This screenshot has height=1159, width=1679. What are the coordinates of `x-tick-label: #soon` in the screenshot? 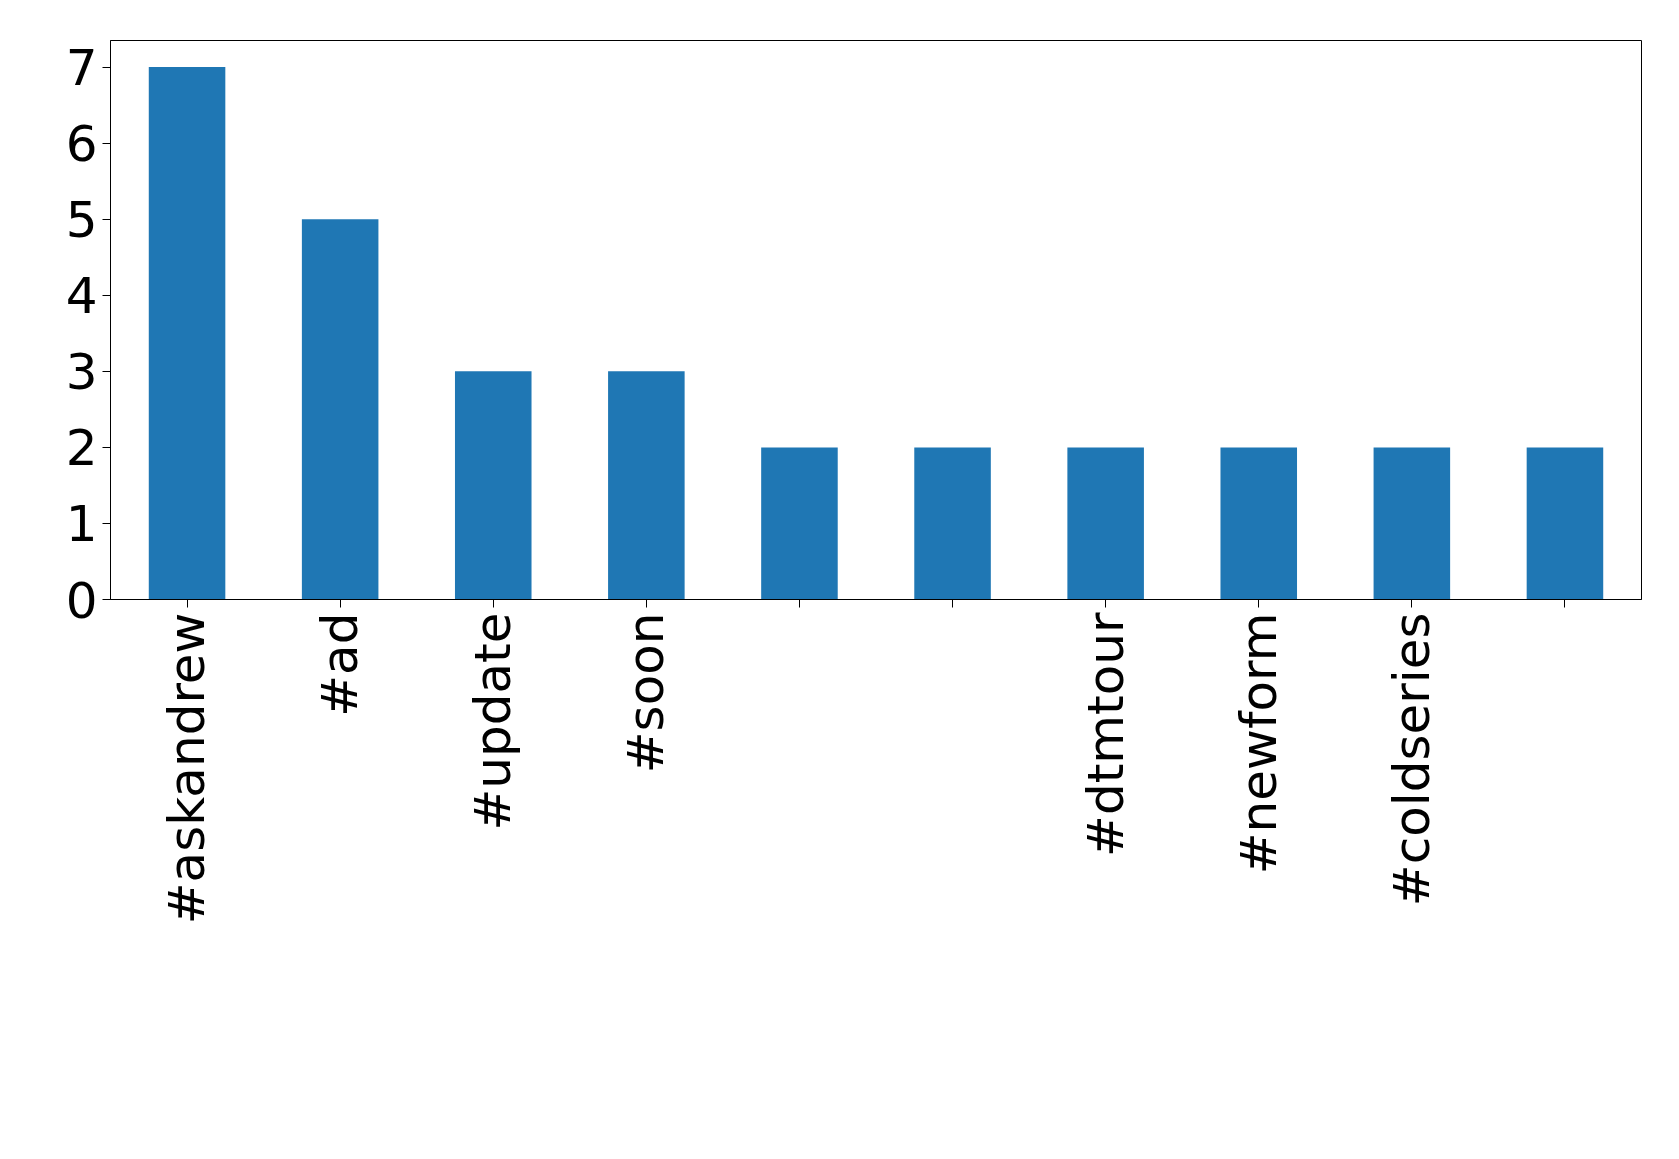 It's located at (646, 693).